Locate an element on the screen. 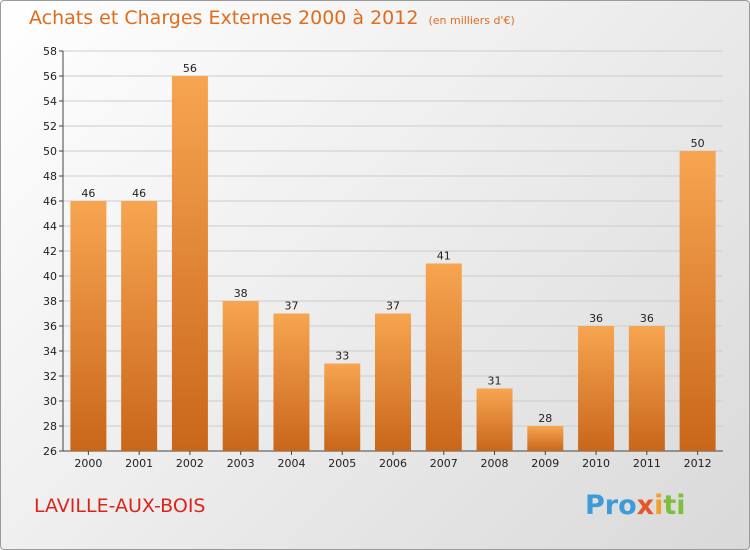 The width and height of the screenshot is (750, 550). x-tick-label: 2000 is located at coordinates (88, 463).